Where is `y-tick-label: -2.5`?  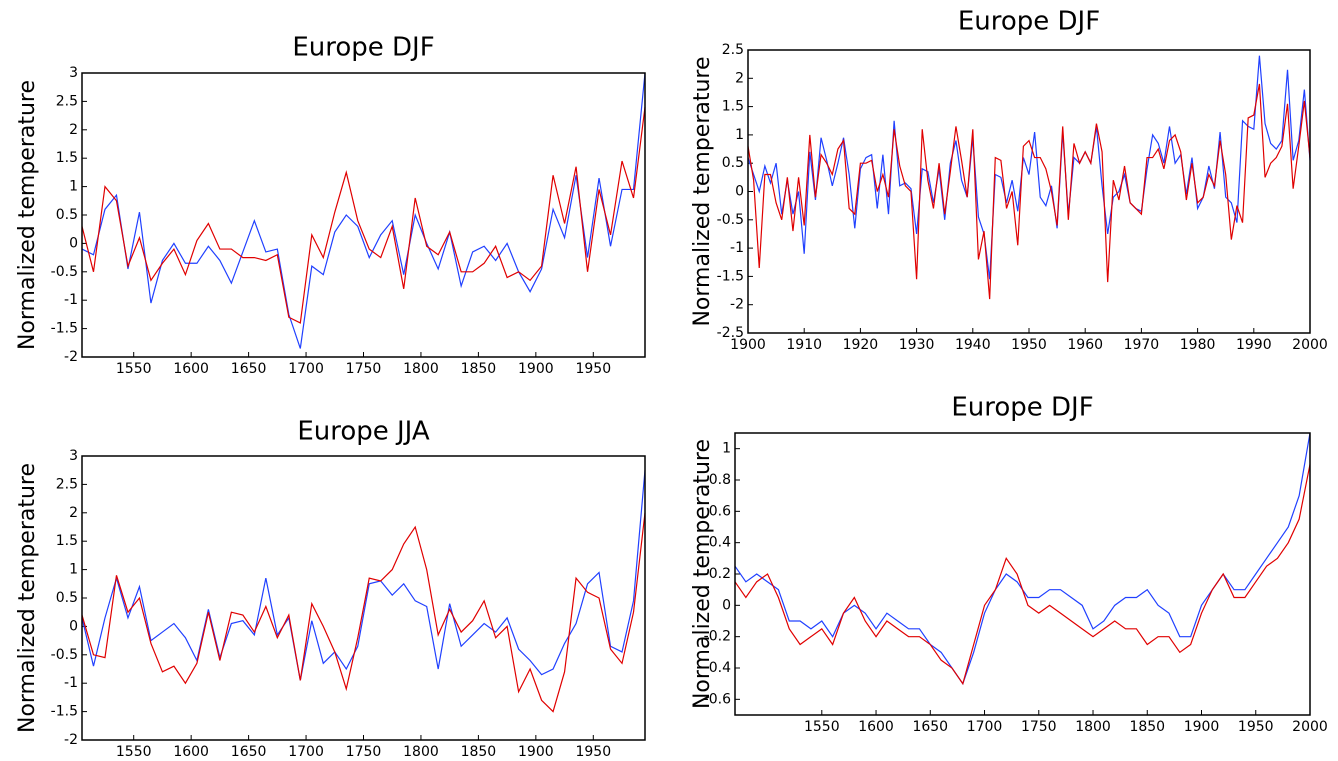
y-tick-label: -2.5 is located at coordinates (730, 333).